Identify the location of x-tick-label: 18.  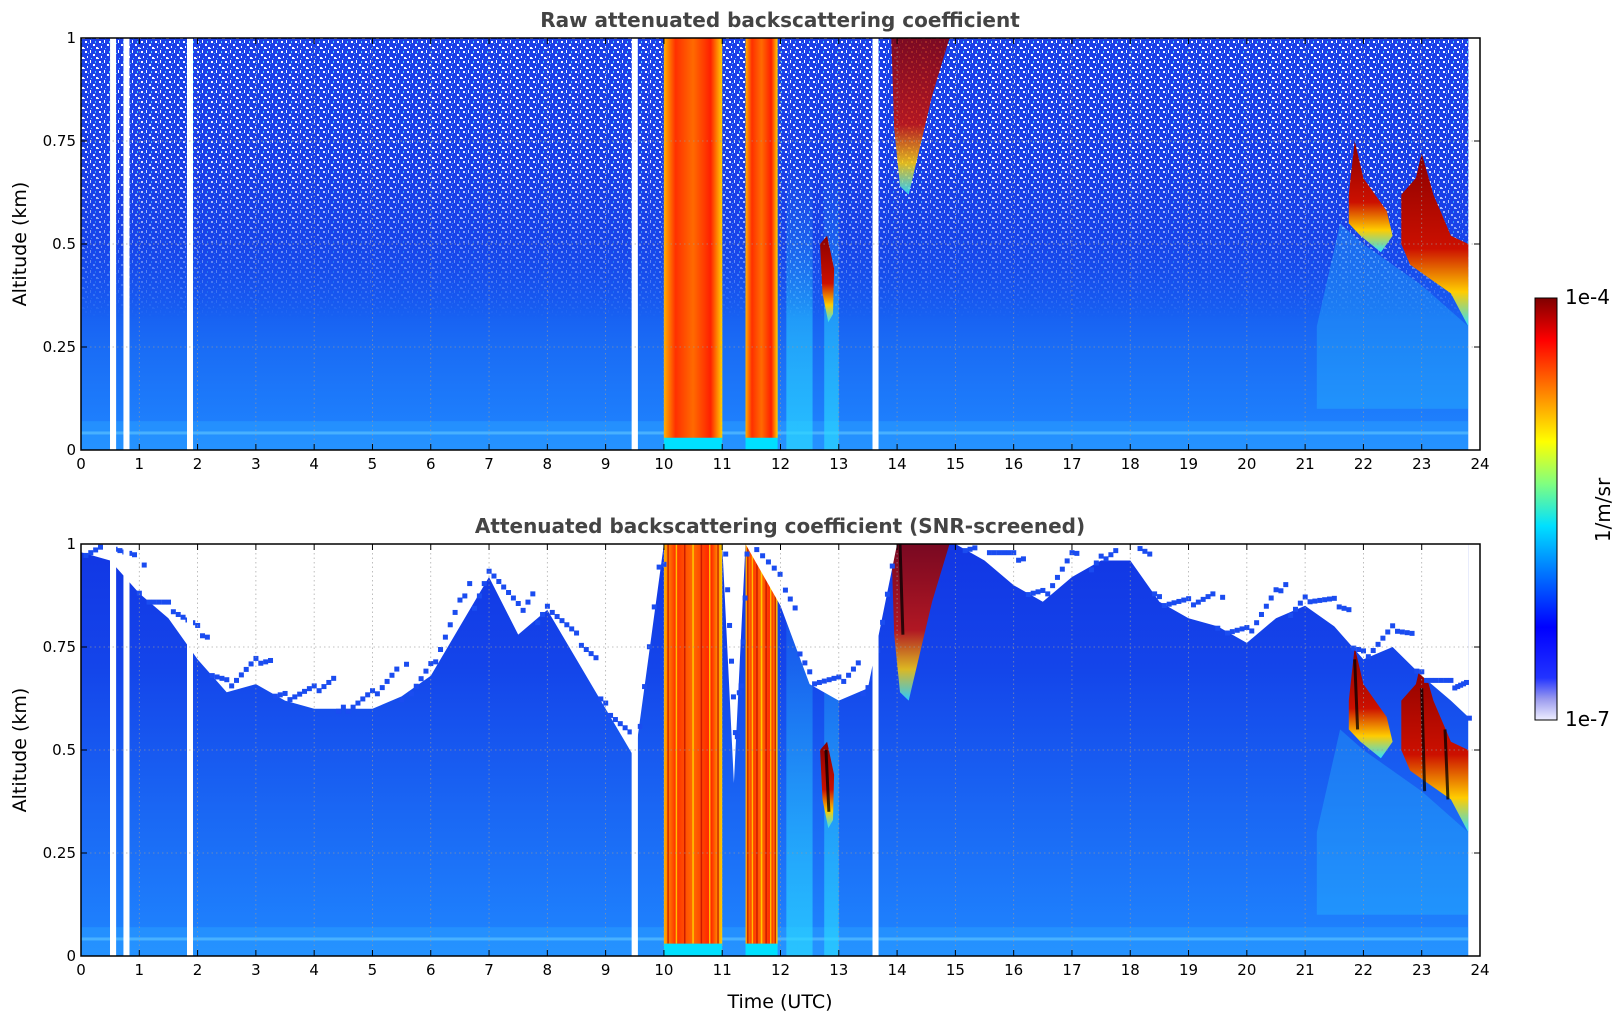
(1130, 970).